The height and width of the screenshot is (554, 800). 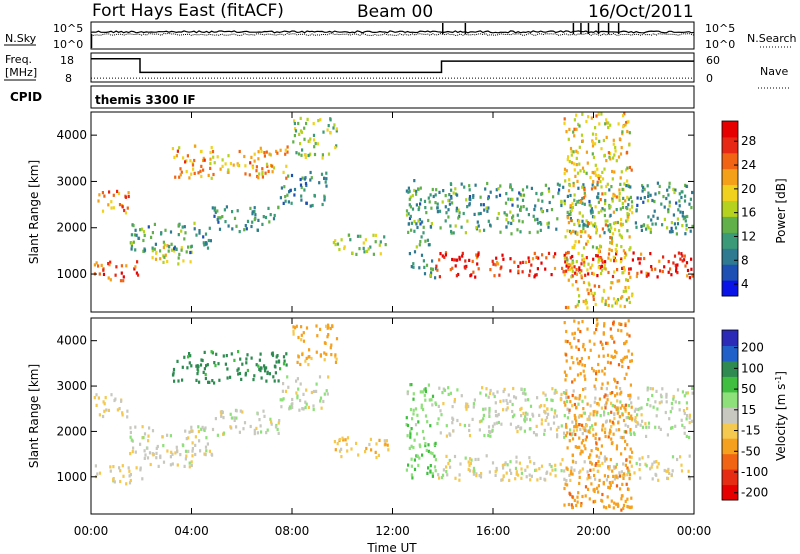 I want to click on frequency-panel-frame, so click(x=392, y=67).